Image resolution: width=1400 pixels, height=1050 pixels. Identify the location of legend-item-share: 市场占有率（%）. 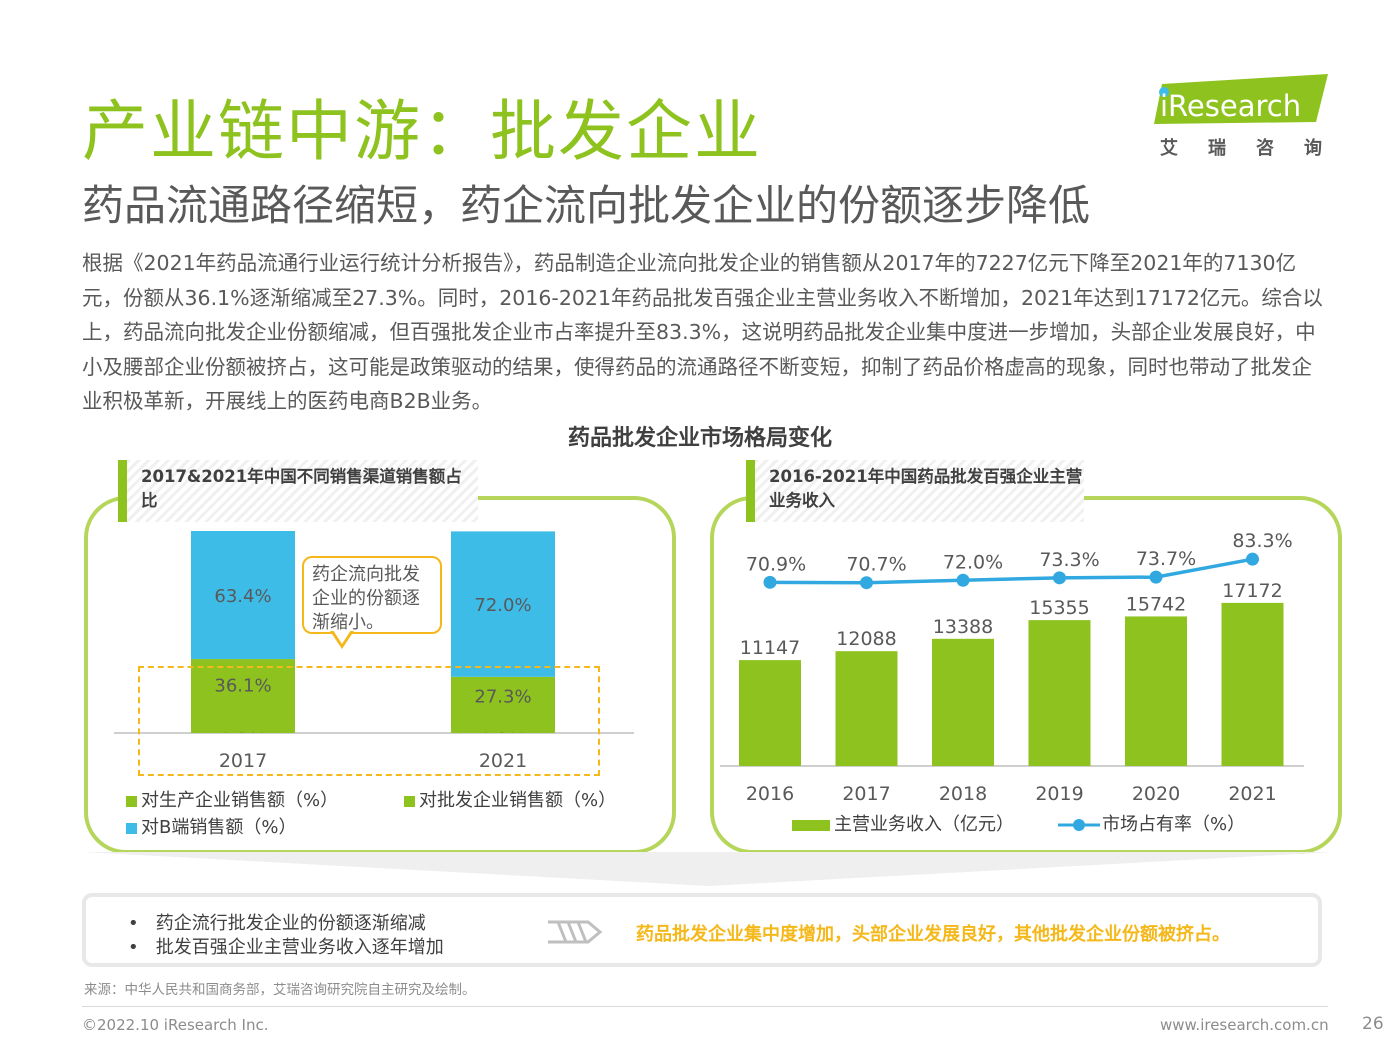
(1151, 823).